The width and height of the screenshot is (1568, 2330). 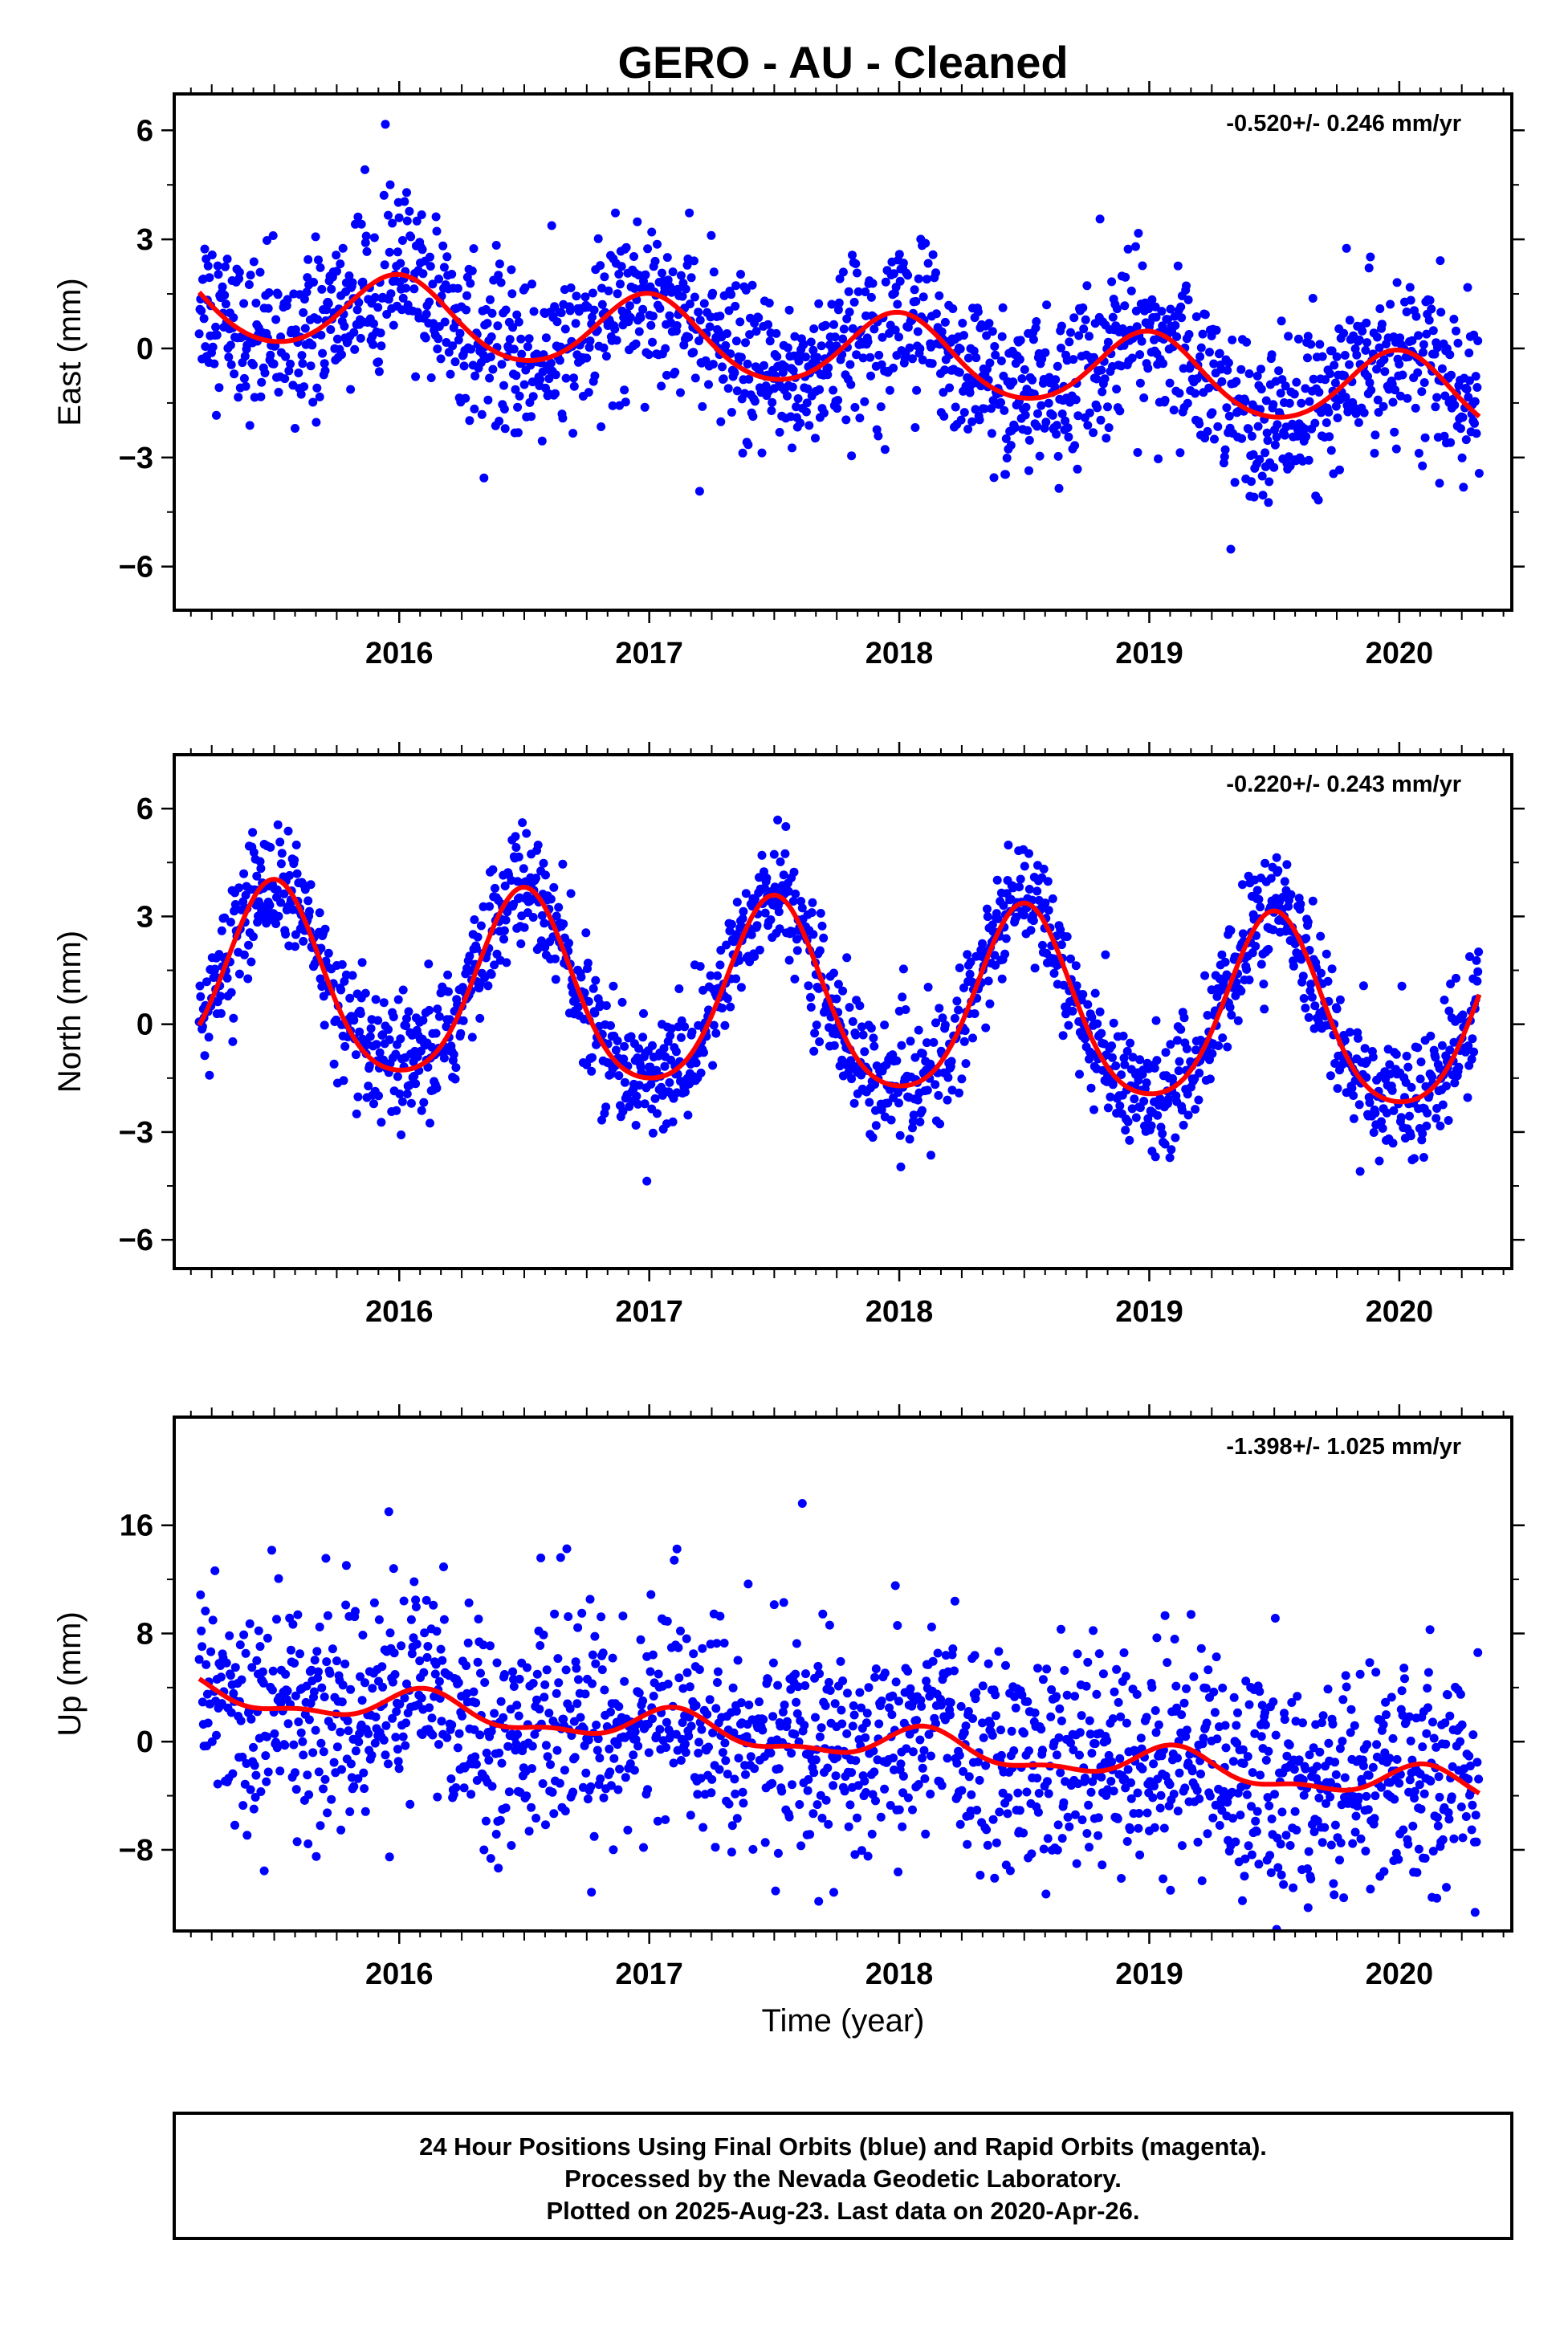 I want to click on x-tick-label: 2018, so click(x=899, y=1312).